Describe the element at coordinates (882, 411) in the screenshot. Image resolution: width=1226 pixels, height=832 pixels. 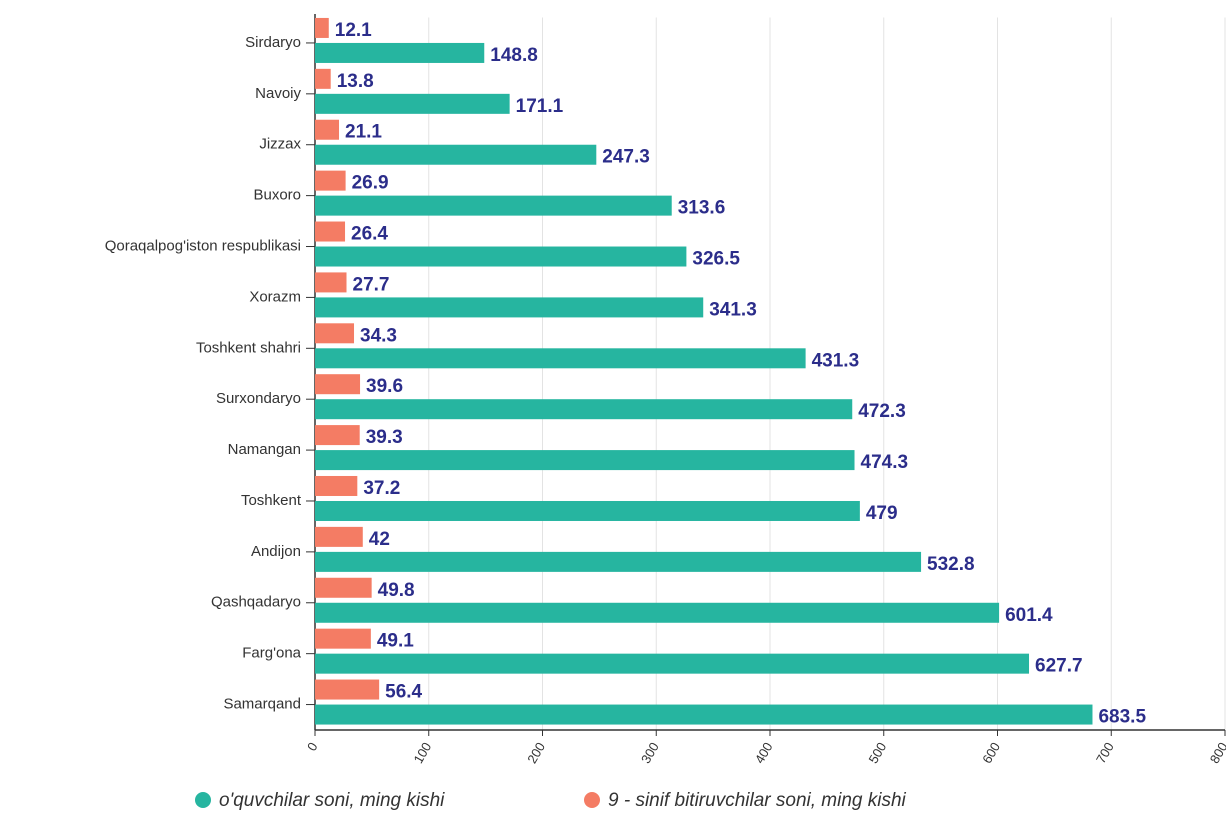
I see `value-label: 472.3` at that location.